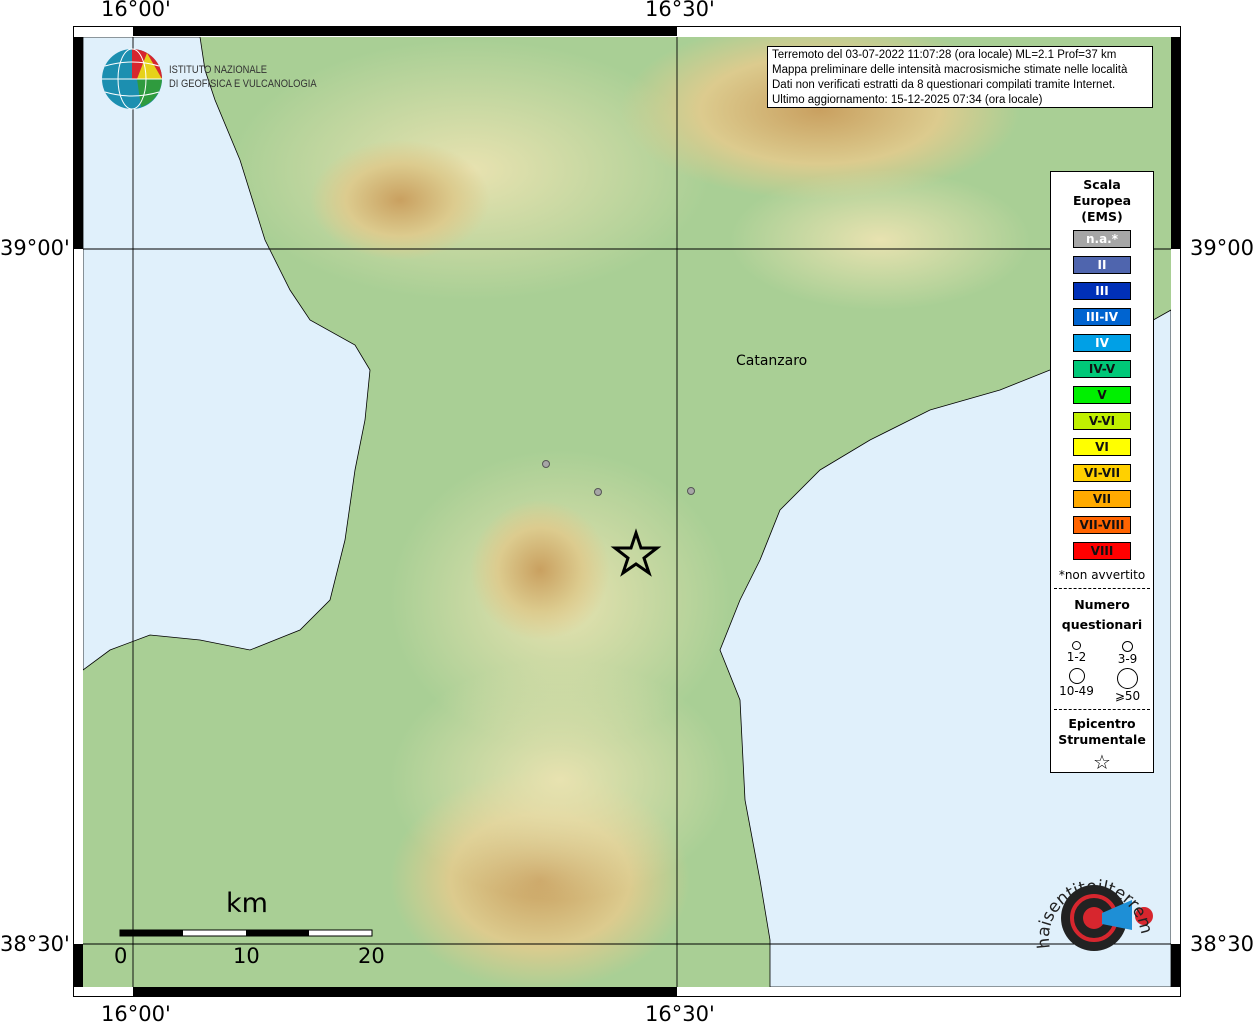 This screenshot has height=1026, width=1254. What do you see at coordinates (1102, 200) in the screenshot?
I see `legend-title: Europea` at bounding box center [1102, 200].